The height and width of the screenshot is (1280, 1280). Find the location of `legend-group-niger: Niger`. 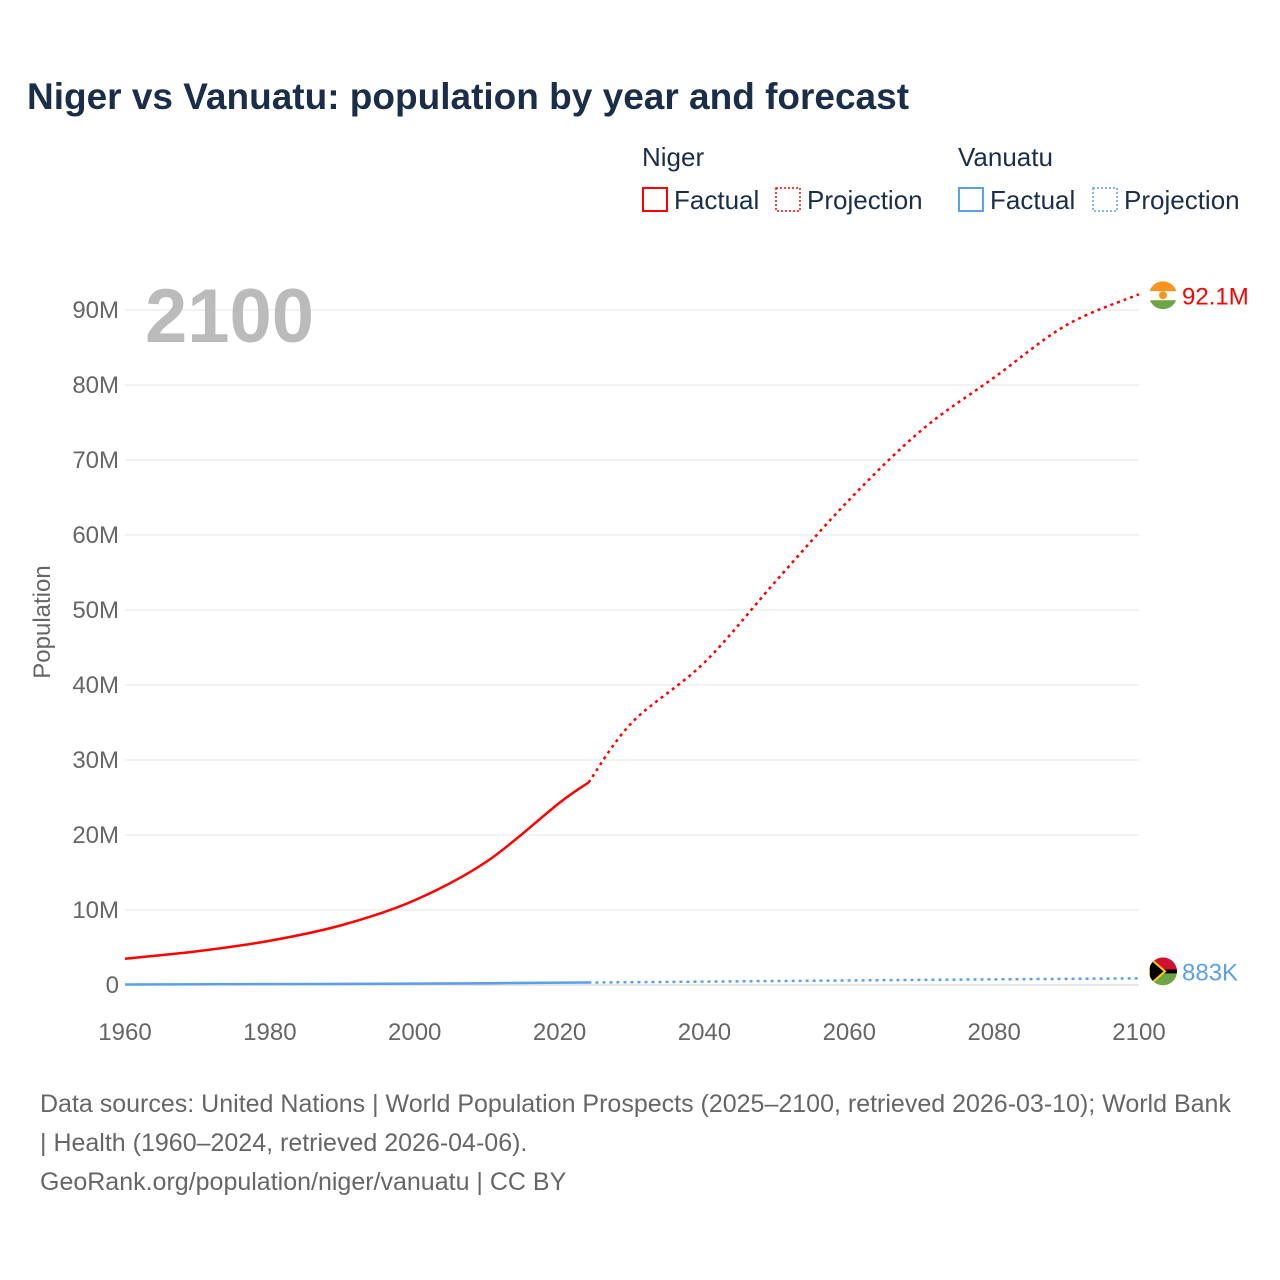

legend-group-niger: Niger is located at coordinates (673, 157).